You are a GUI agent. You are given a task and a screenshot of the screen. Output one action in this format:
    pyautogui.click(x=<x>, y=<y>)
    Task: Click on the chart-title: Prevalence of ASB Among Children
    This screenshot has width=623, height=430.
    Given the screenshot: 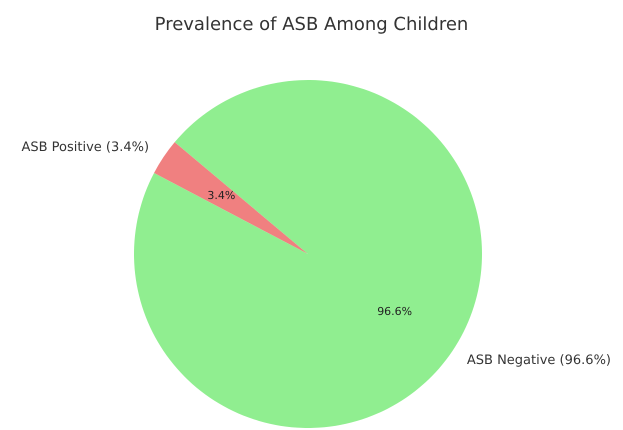 What is the action you would take?
    pyautogui.click(x=311, y=24)
    